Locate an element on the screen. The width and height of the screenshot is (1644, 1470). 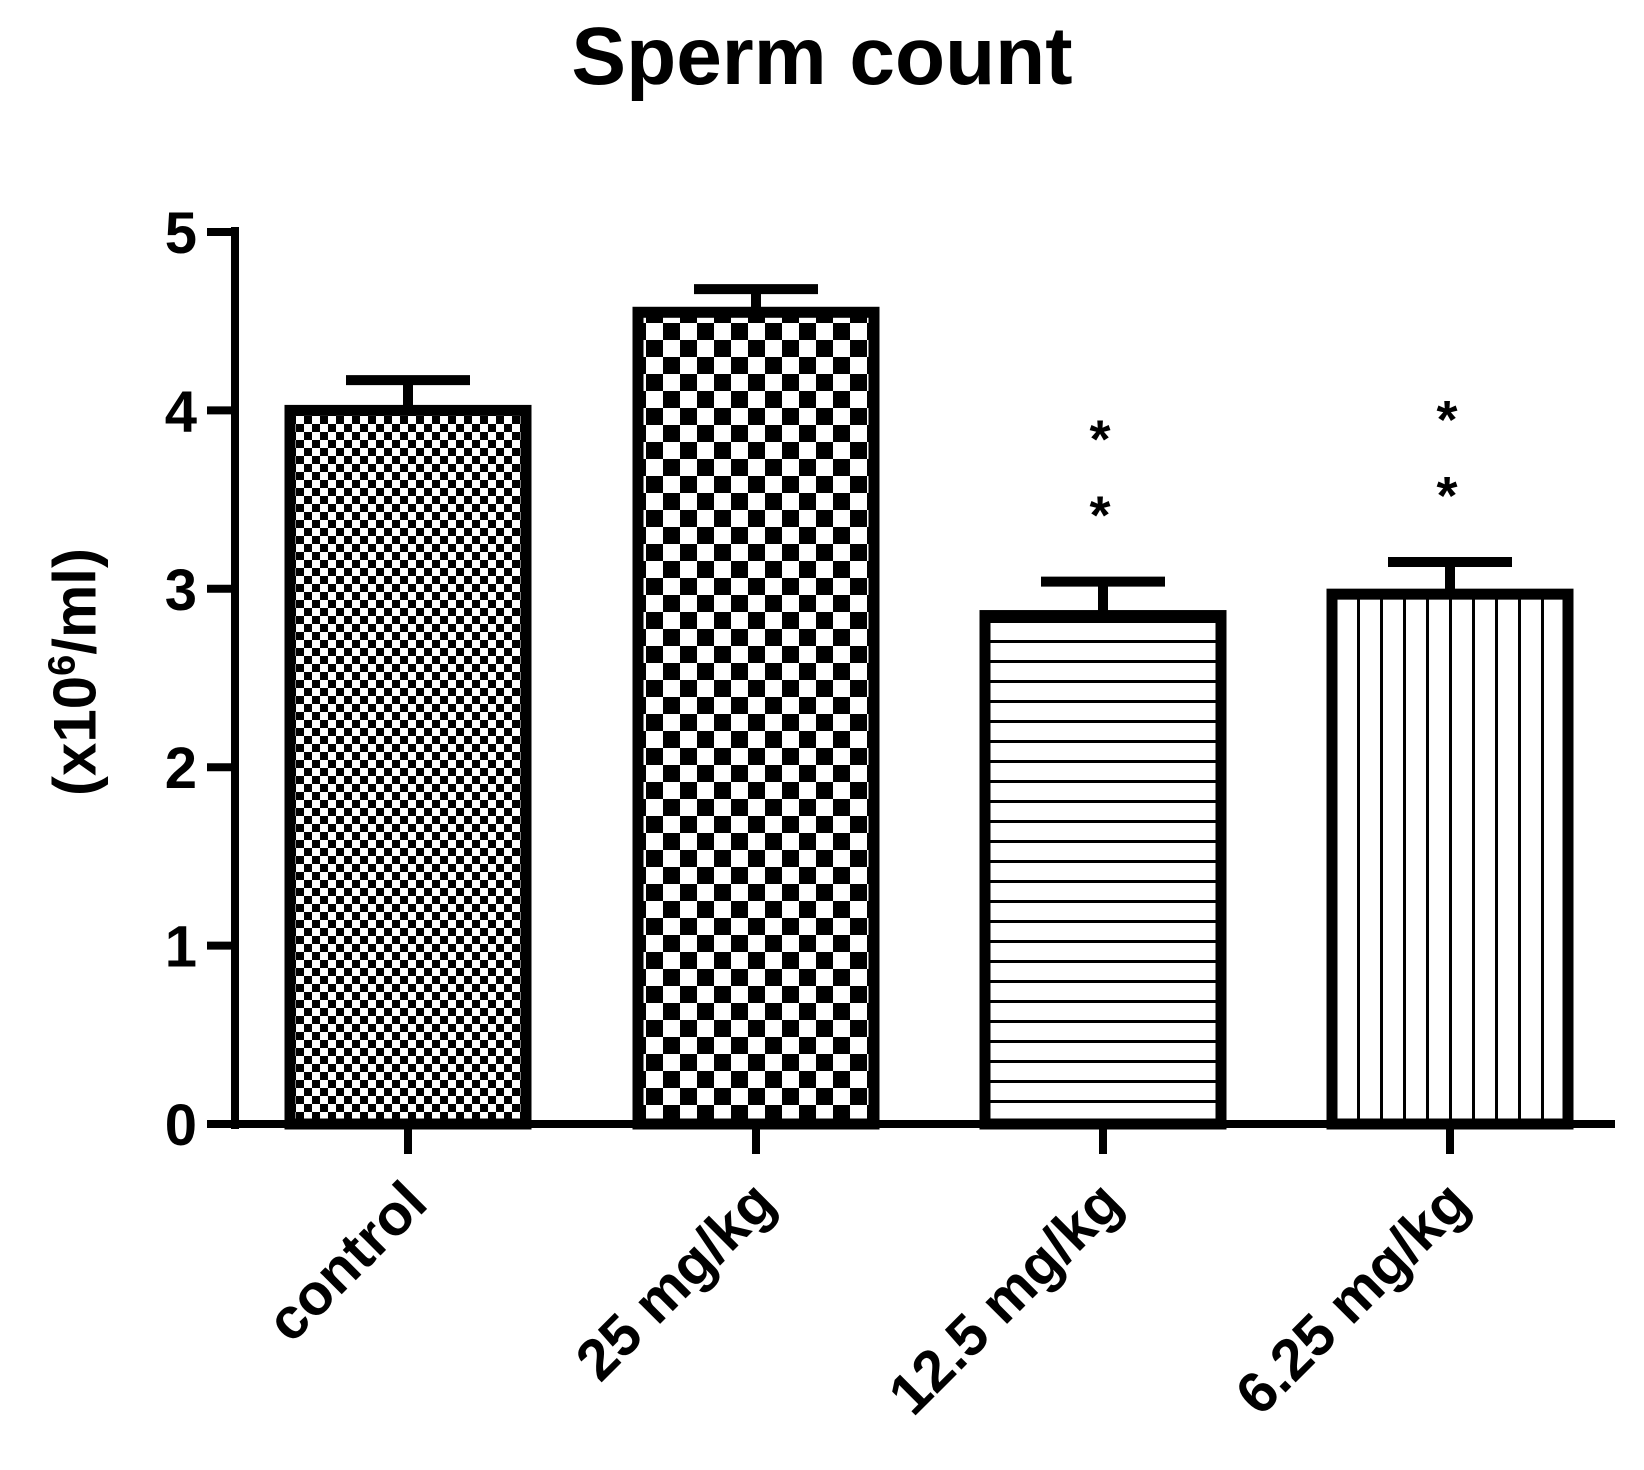
y-tick-label-2: 2 is located at coordinates (181, 768).